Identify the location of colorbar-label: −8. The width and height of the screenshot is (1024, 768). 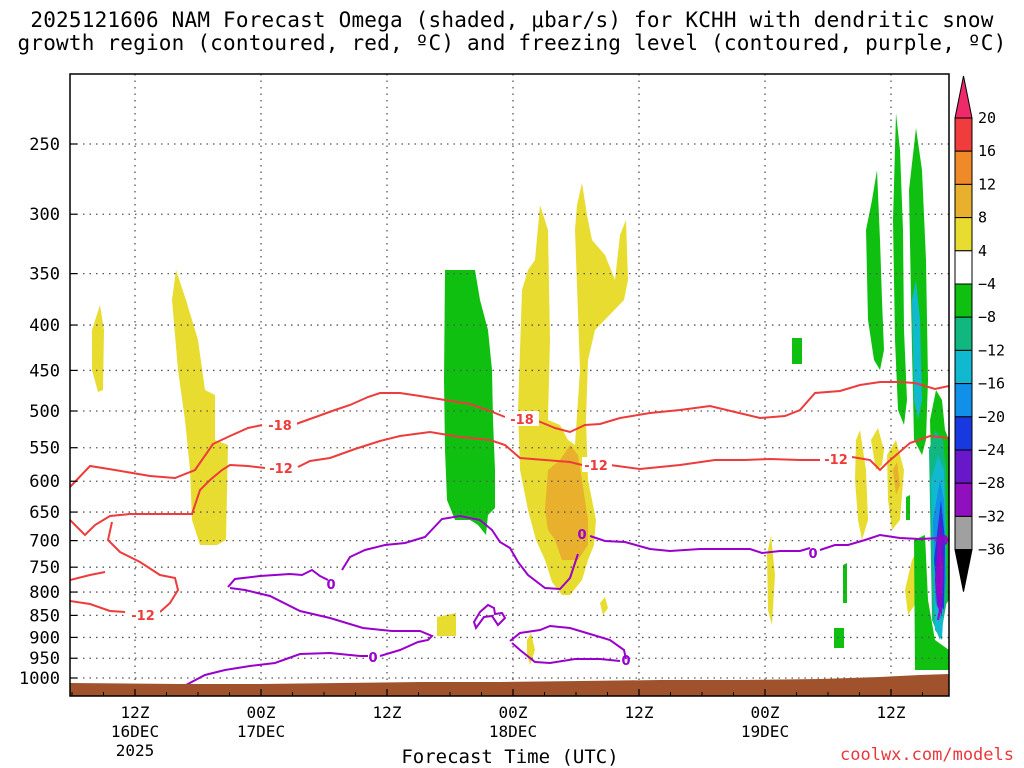
(987, 317).